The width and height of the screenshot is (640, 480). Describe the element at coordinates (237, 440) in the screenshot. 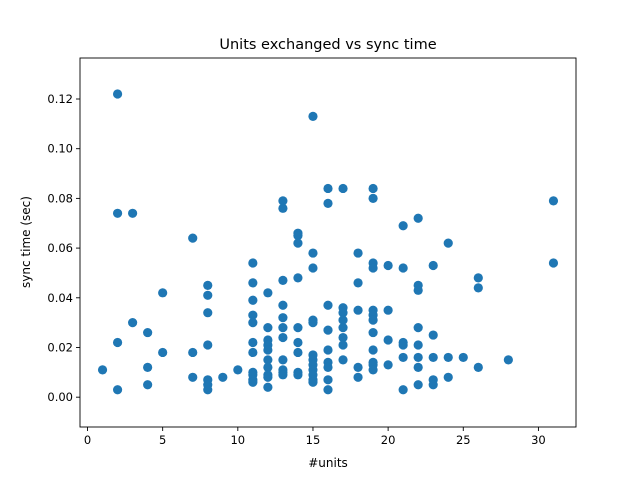

I see `x-tick-label: 10` at that location.